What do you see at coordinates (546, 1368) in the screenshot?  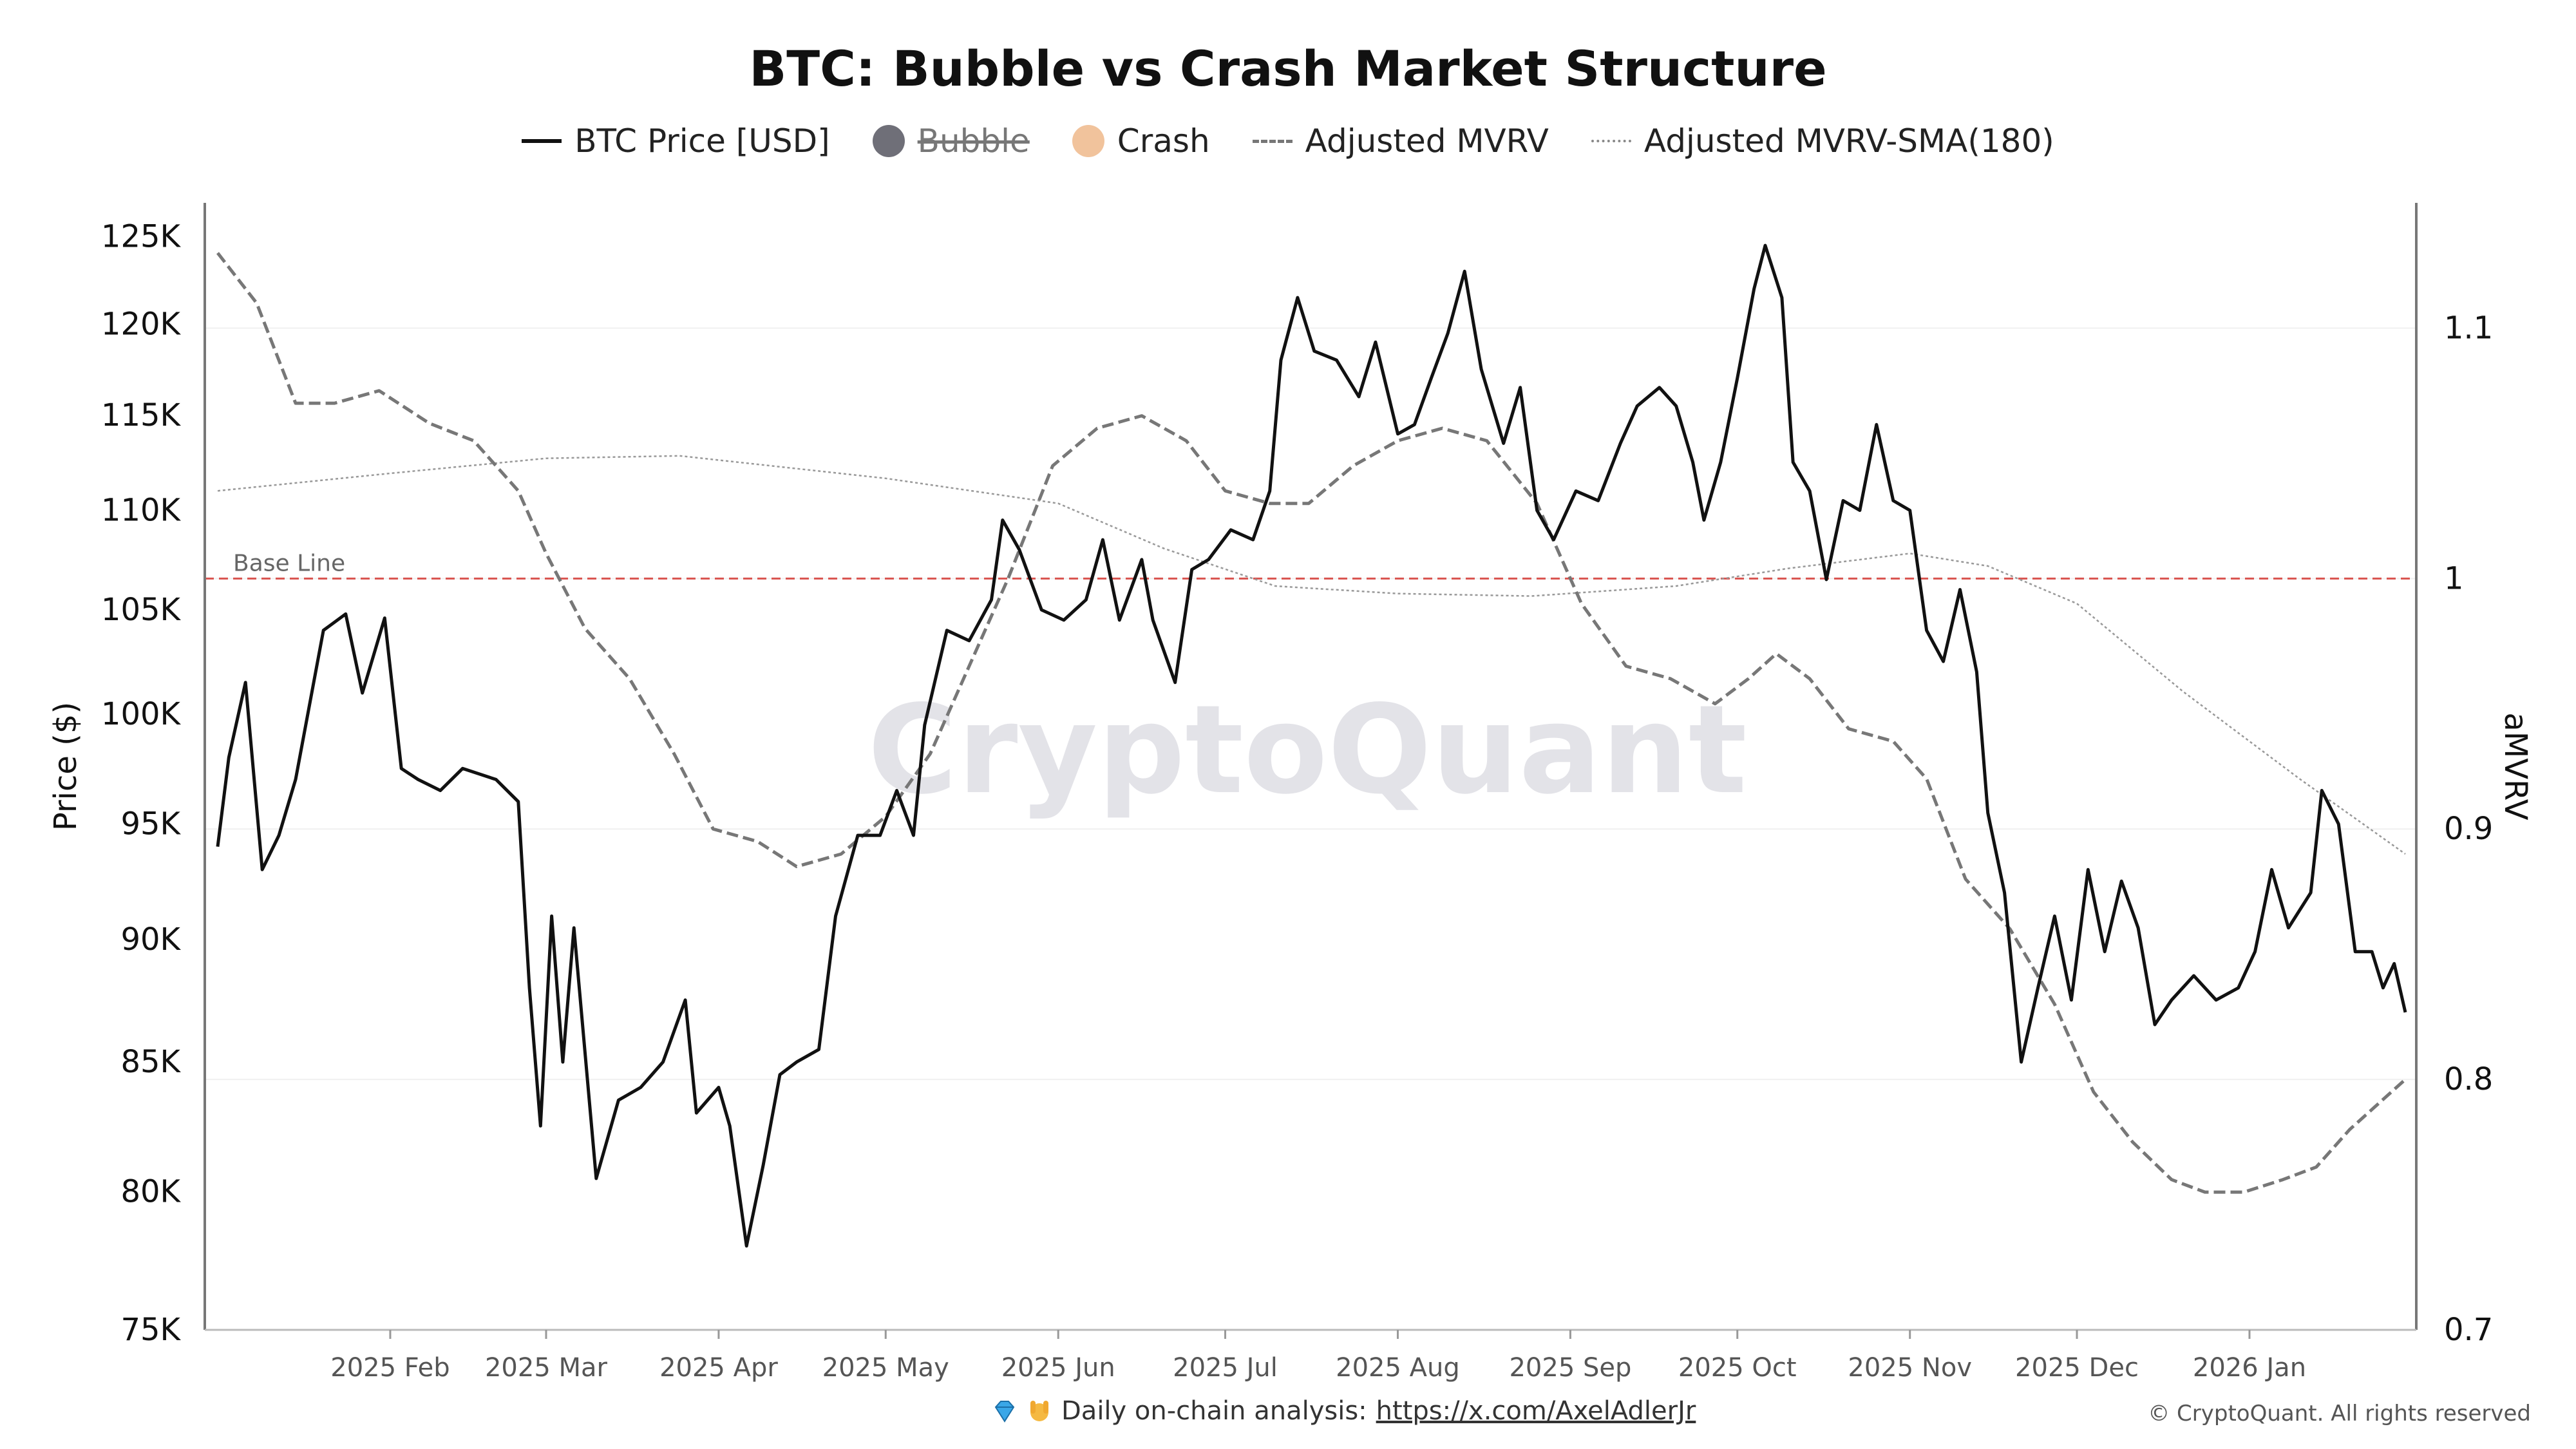 I see `x-tick-label: 2025 Mar` at bounding box center [546, 1368].